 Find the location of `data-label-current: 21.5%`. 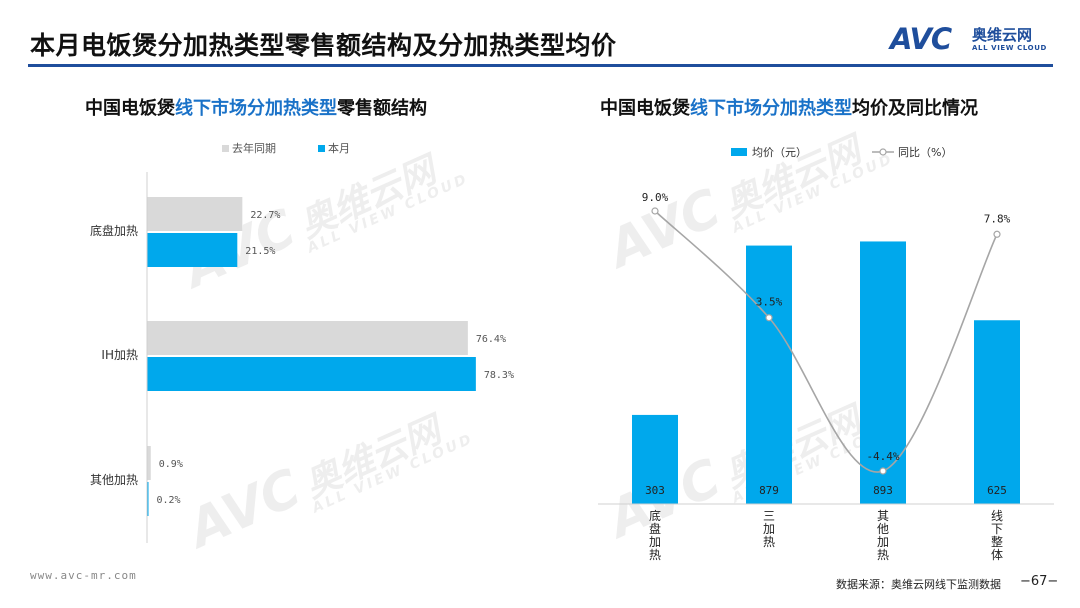

data-label-current: 21.5% is located at coordinates (260, 251).